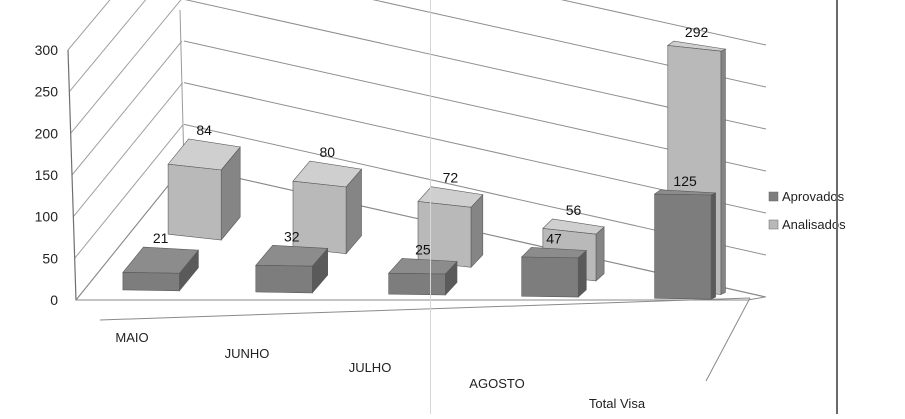 Image resolution: width=905 pixels, height=419 pixels. Describe the element at coordinates (814, 224) in the screenshot. I see `legend-label: Analisados` at that location.